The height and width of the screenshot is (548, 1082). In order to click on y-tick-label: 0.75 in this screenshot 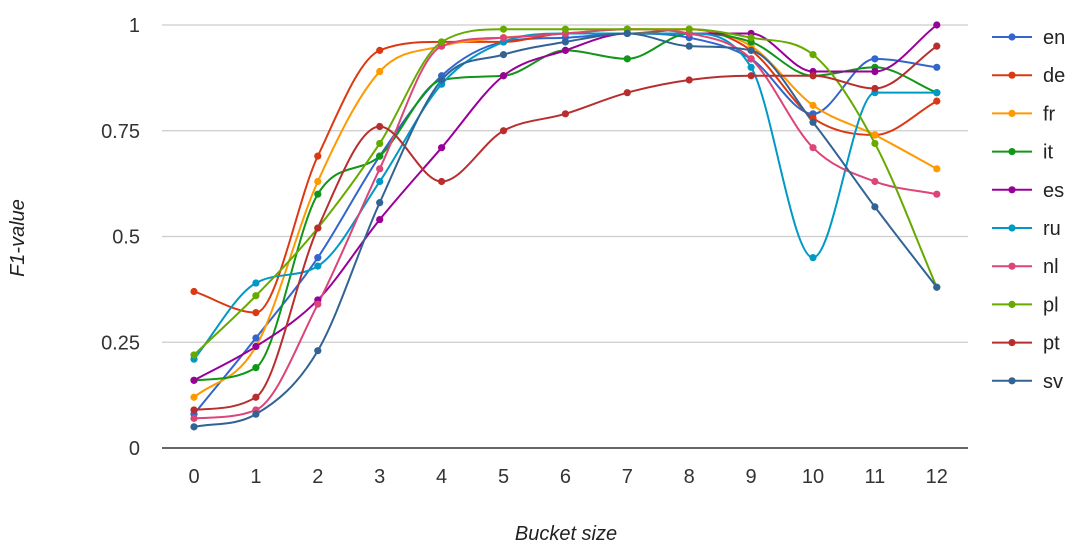, I will do `click(120, 132)`.